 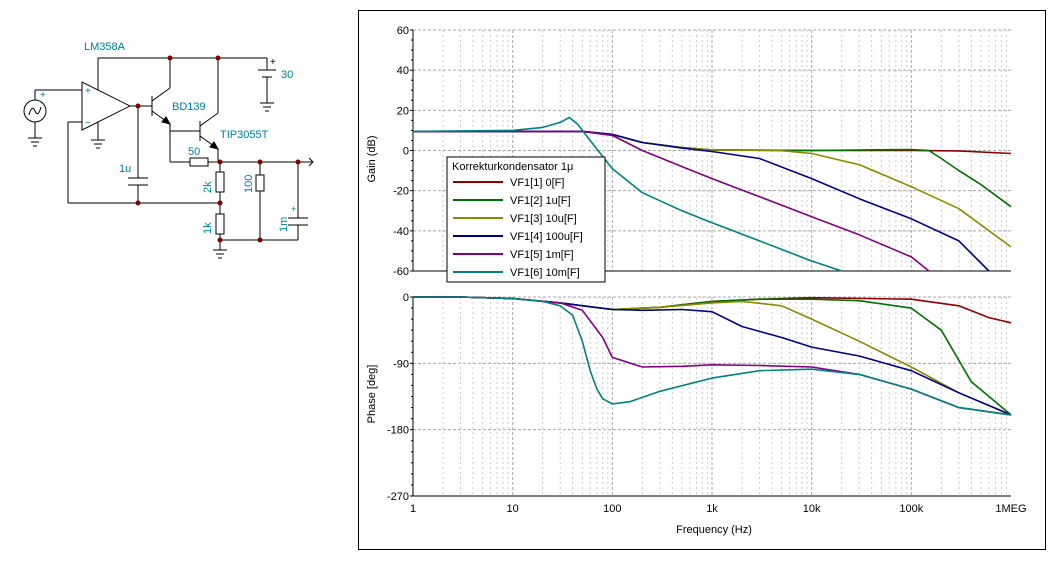 I want to click on opamp-label: LM358A, so click(x=105, y=47).